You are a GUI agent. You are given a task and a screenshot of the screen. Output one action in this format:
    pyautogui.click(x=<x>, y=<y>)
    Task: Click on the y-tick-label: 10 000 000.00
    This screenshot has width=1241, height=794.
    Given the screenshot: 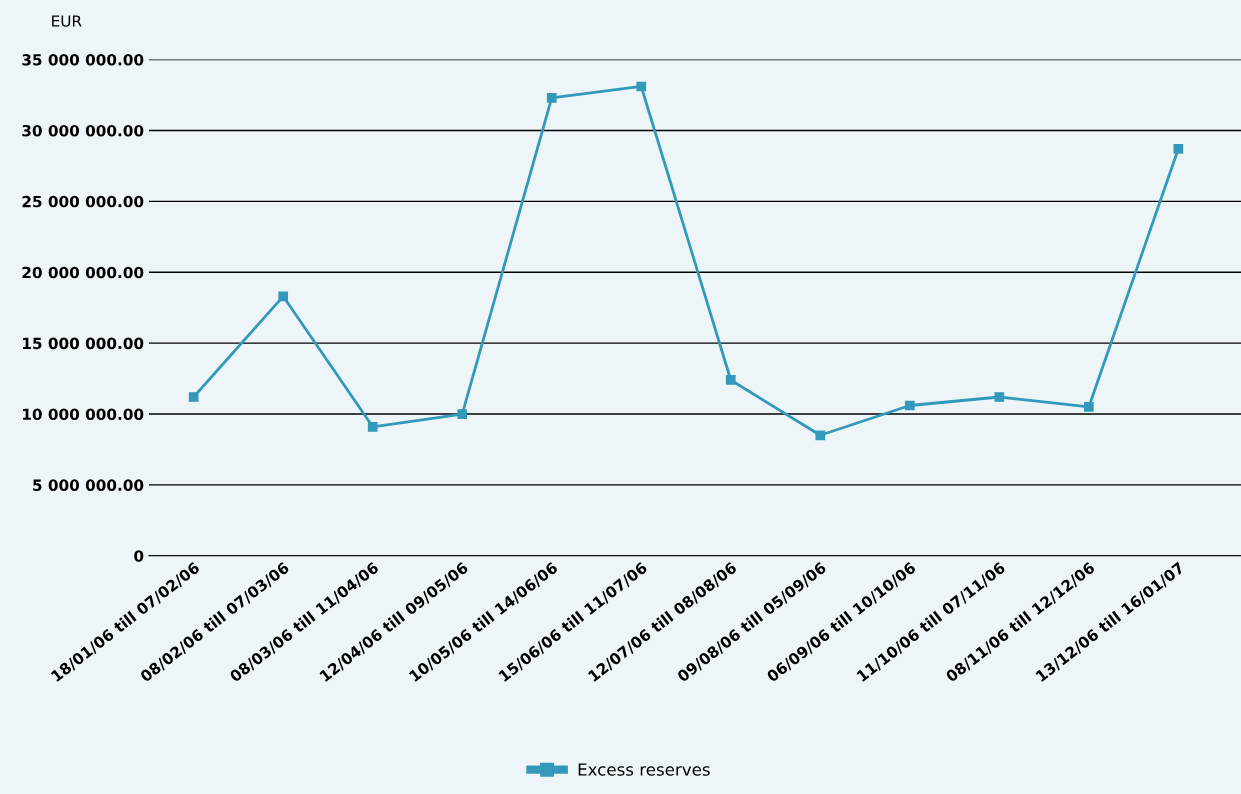 What is the action you would take?
    pyautogui.click(x=83, y=414)
    